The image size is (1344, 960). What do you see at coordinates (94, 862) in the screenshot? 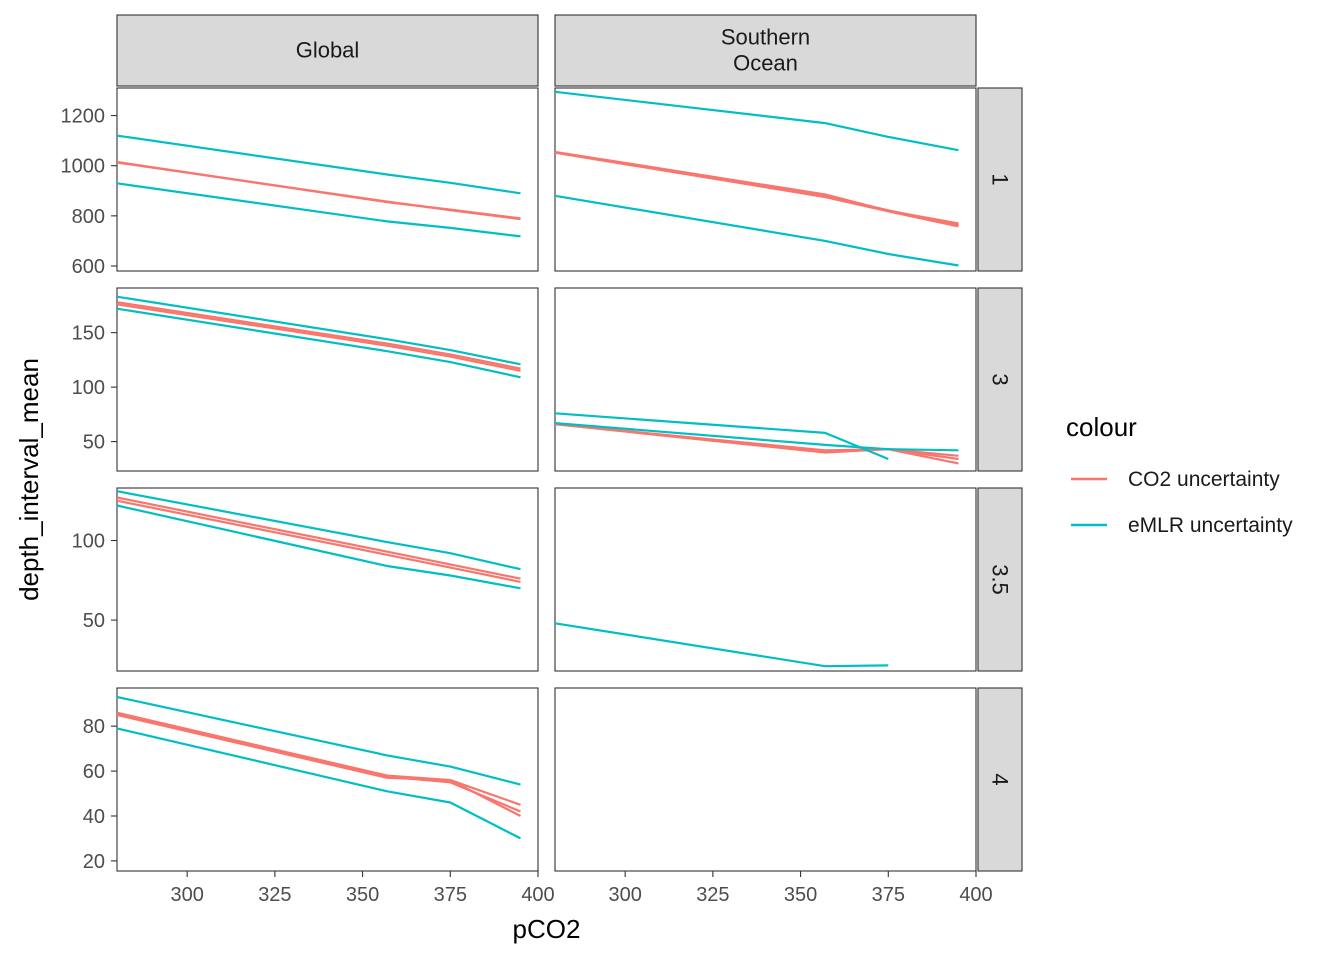
I see `y-tick-label: 20` at bounding box center [94, 862].